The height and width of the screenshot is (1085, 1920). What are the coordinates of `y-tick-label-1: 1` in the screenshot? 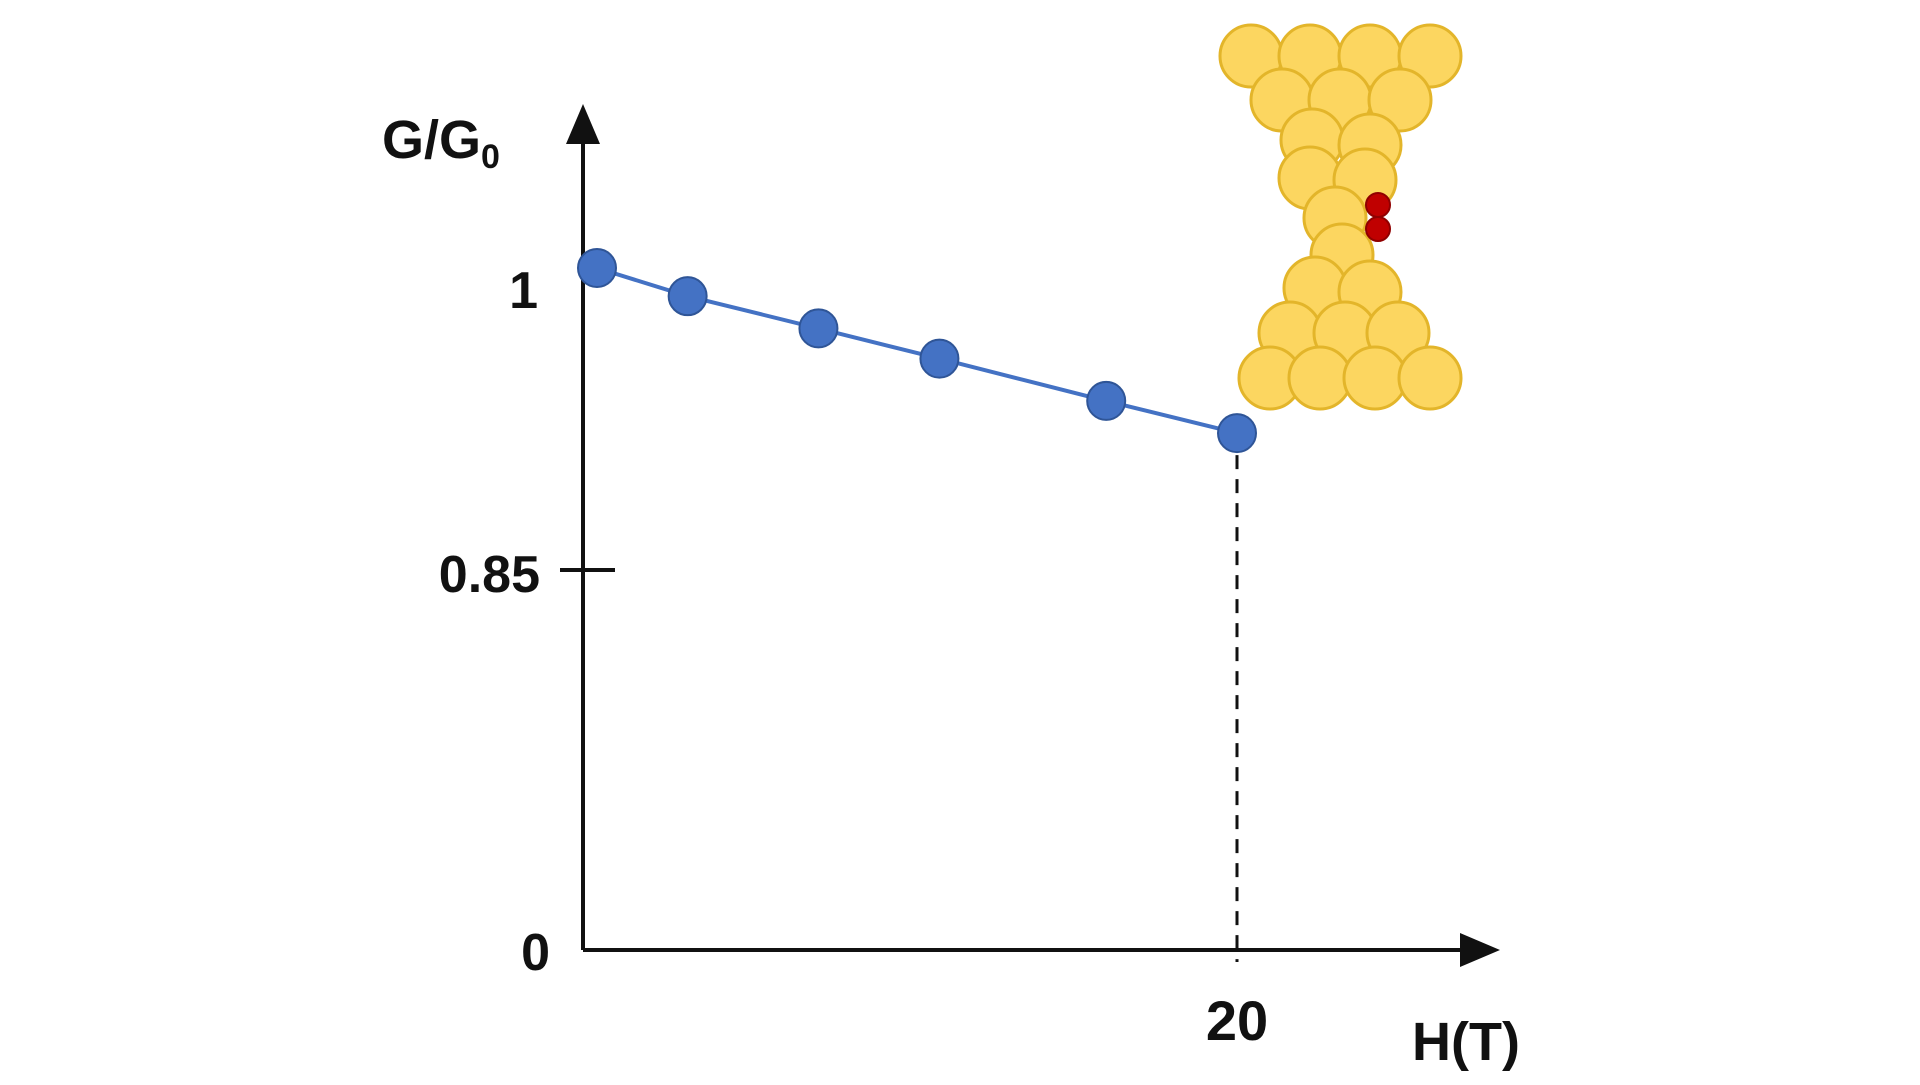 It's located at (523, 291).